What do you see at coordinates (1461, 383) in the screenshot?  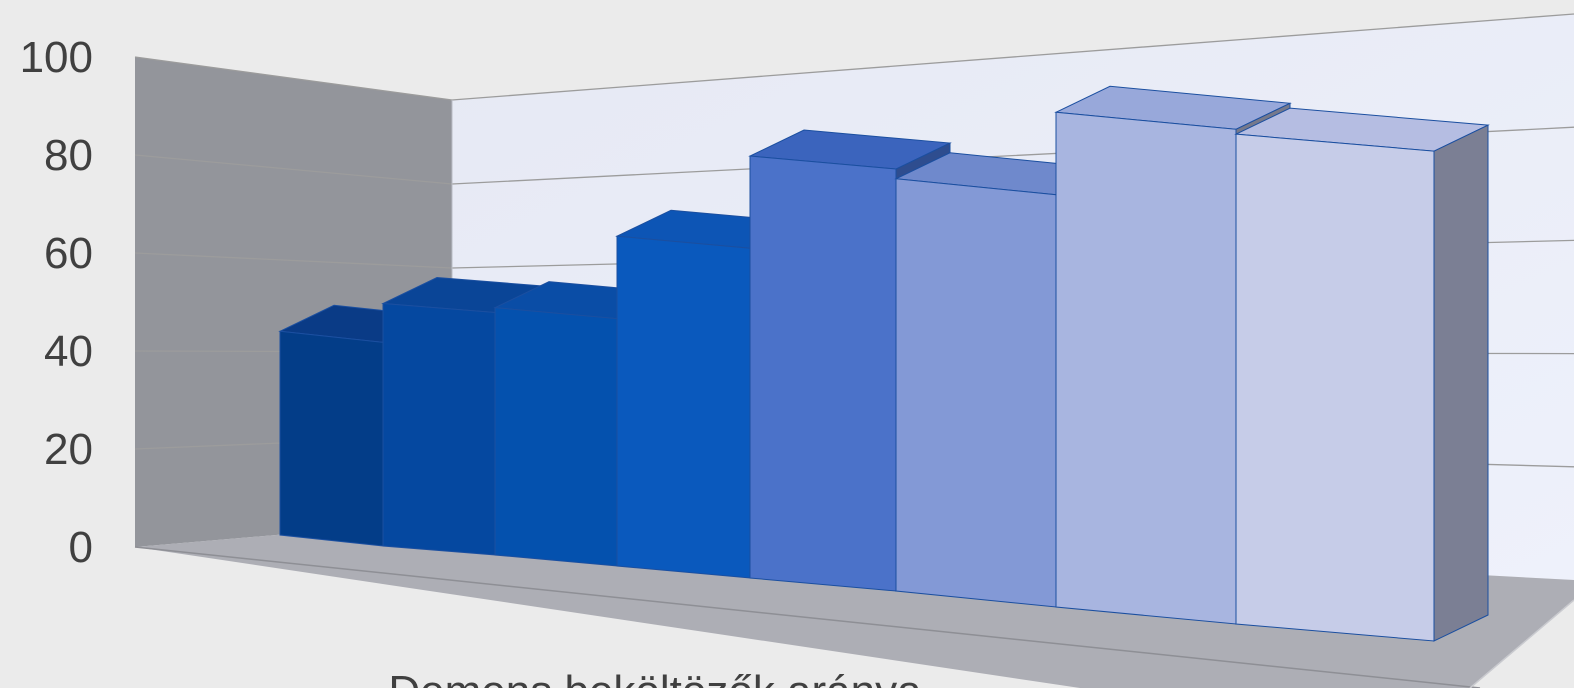 I see `bar-side-face` at bounding box center [1461, 383].